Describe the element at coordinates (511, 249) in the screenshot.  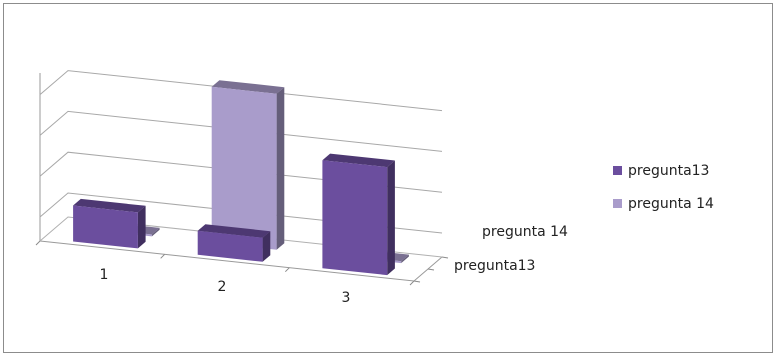
I see `depth-tick-labels: pregunta 14 pregunta13` at that location.